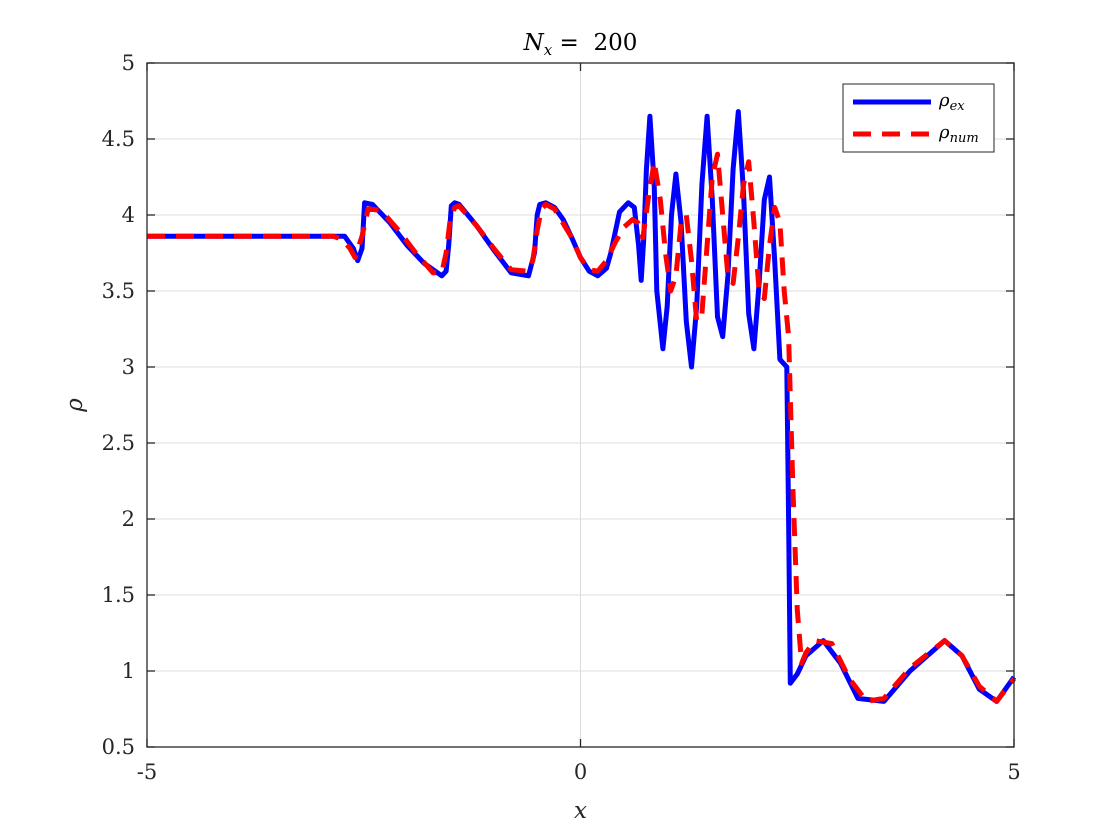  Describe the element at coordinates (147, 772) in the screenshot. I see `x-tick-label: -5` at that location.